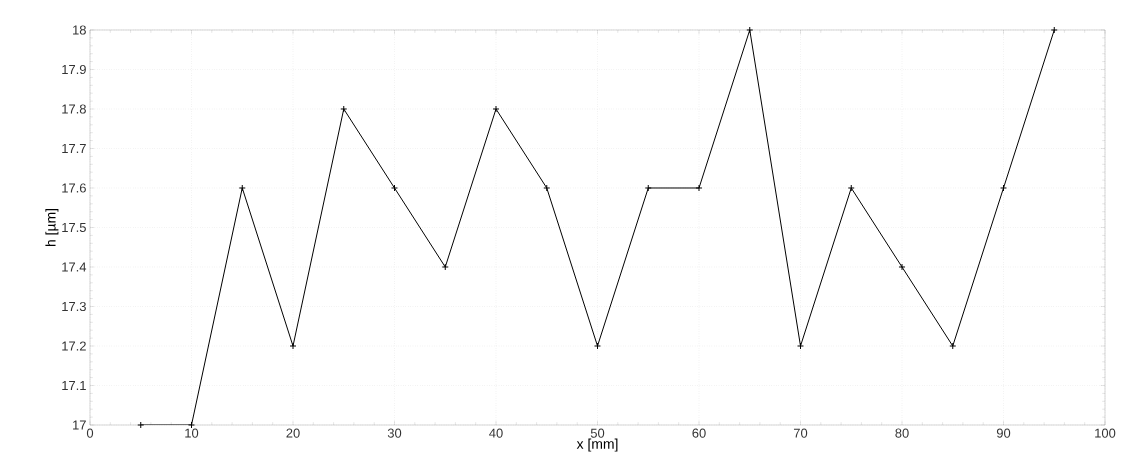 The width and height of the screenshot is (1135, 470). Describe the element at coordinates (699, 433) in the screenshot. I see `x-tick-label: 60` at that location.